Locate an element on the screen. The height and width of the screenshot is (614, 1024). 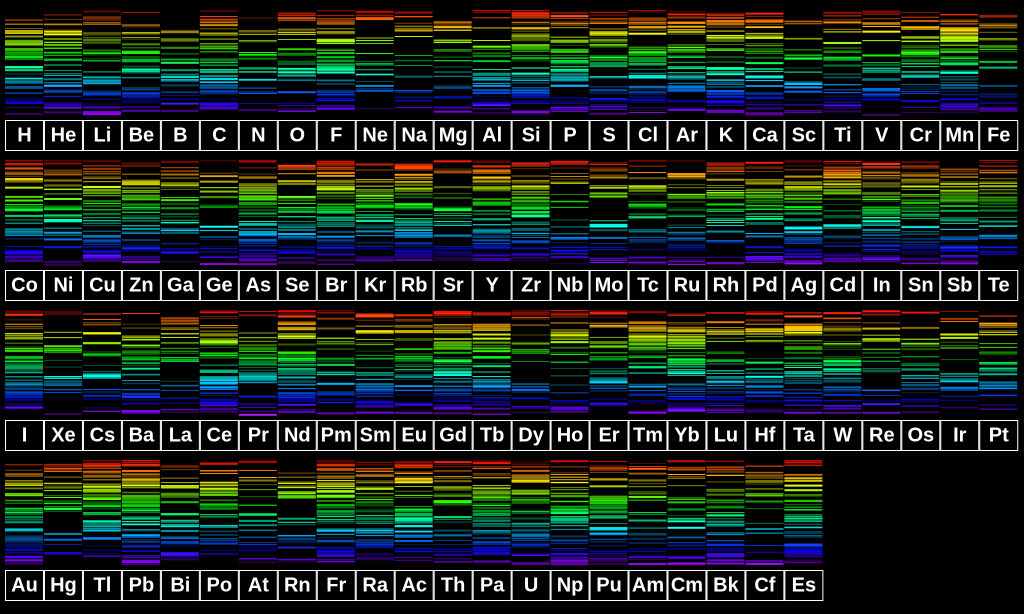
element-symbol: H is located at coordinates (24, 135).